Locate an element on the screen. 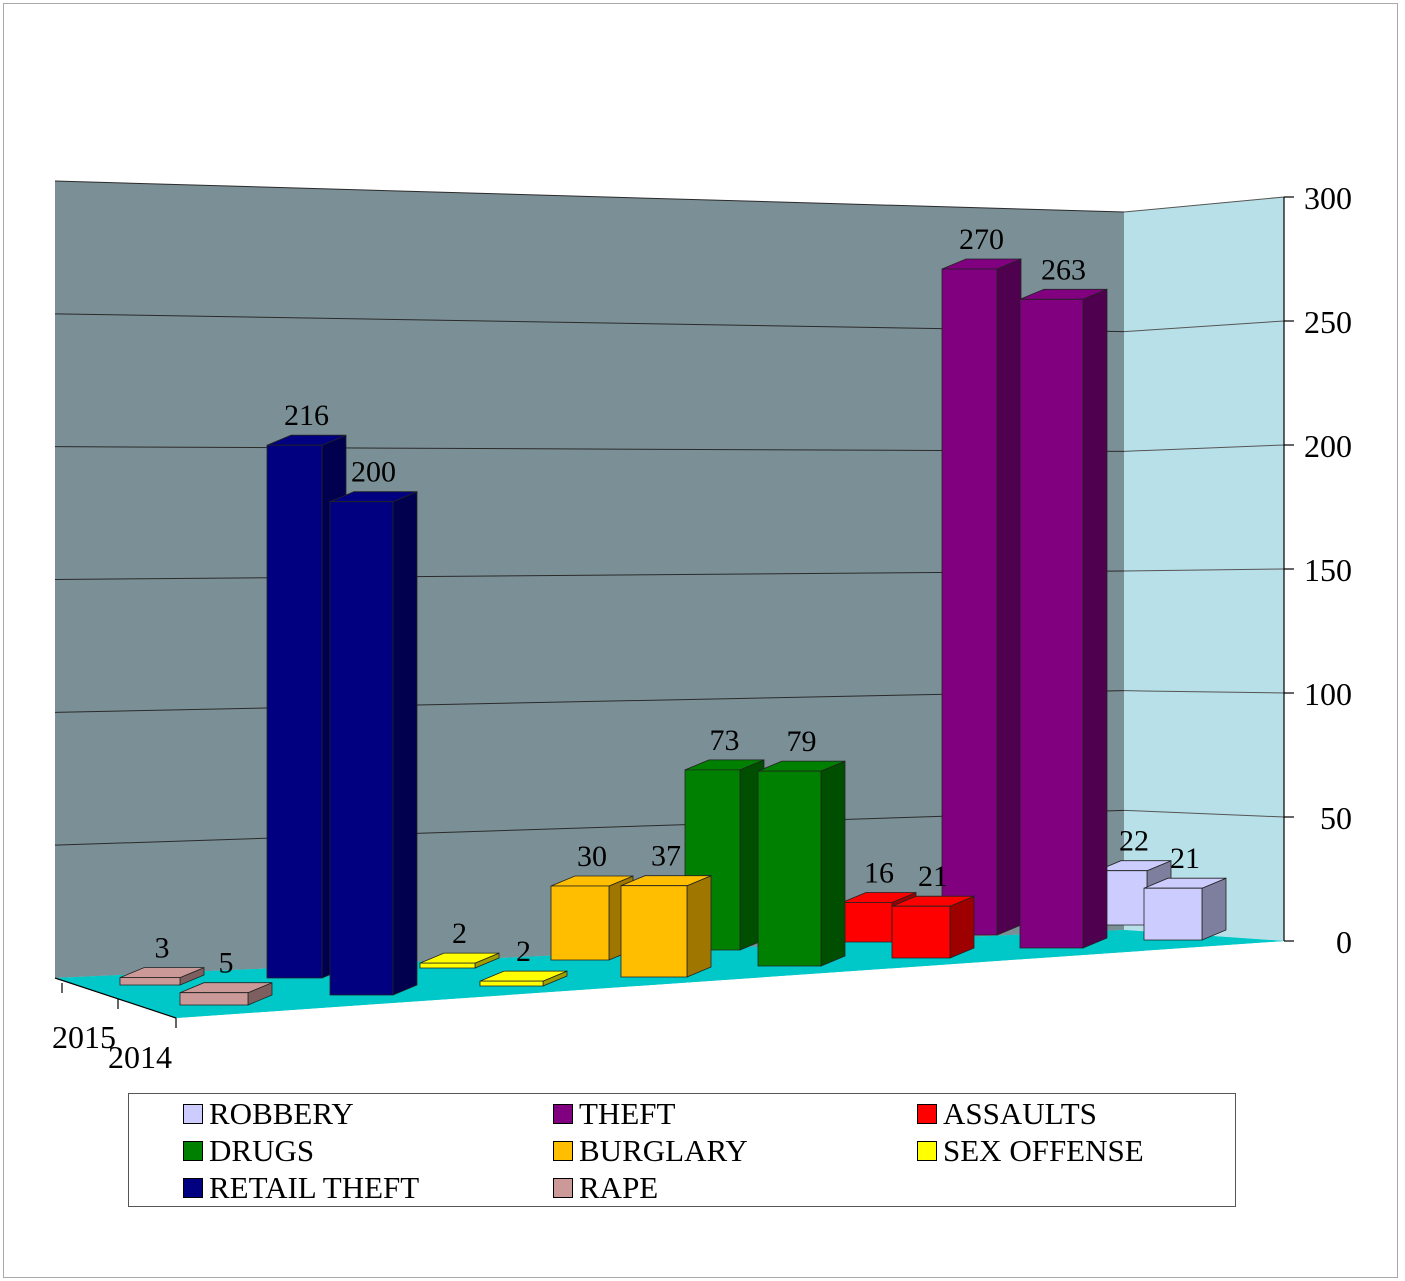 The width and height of the screenshot is (1405, 1281). bar-theft-2015 is located at coordinates (981, 597).